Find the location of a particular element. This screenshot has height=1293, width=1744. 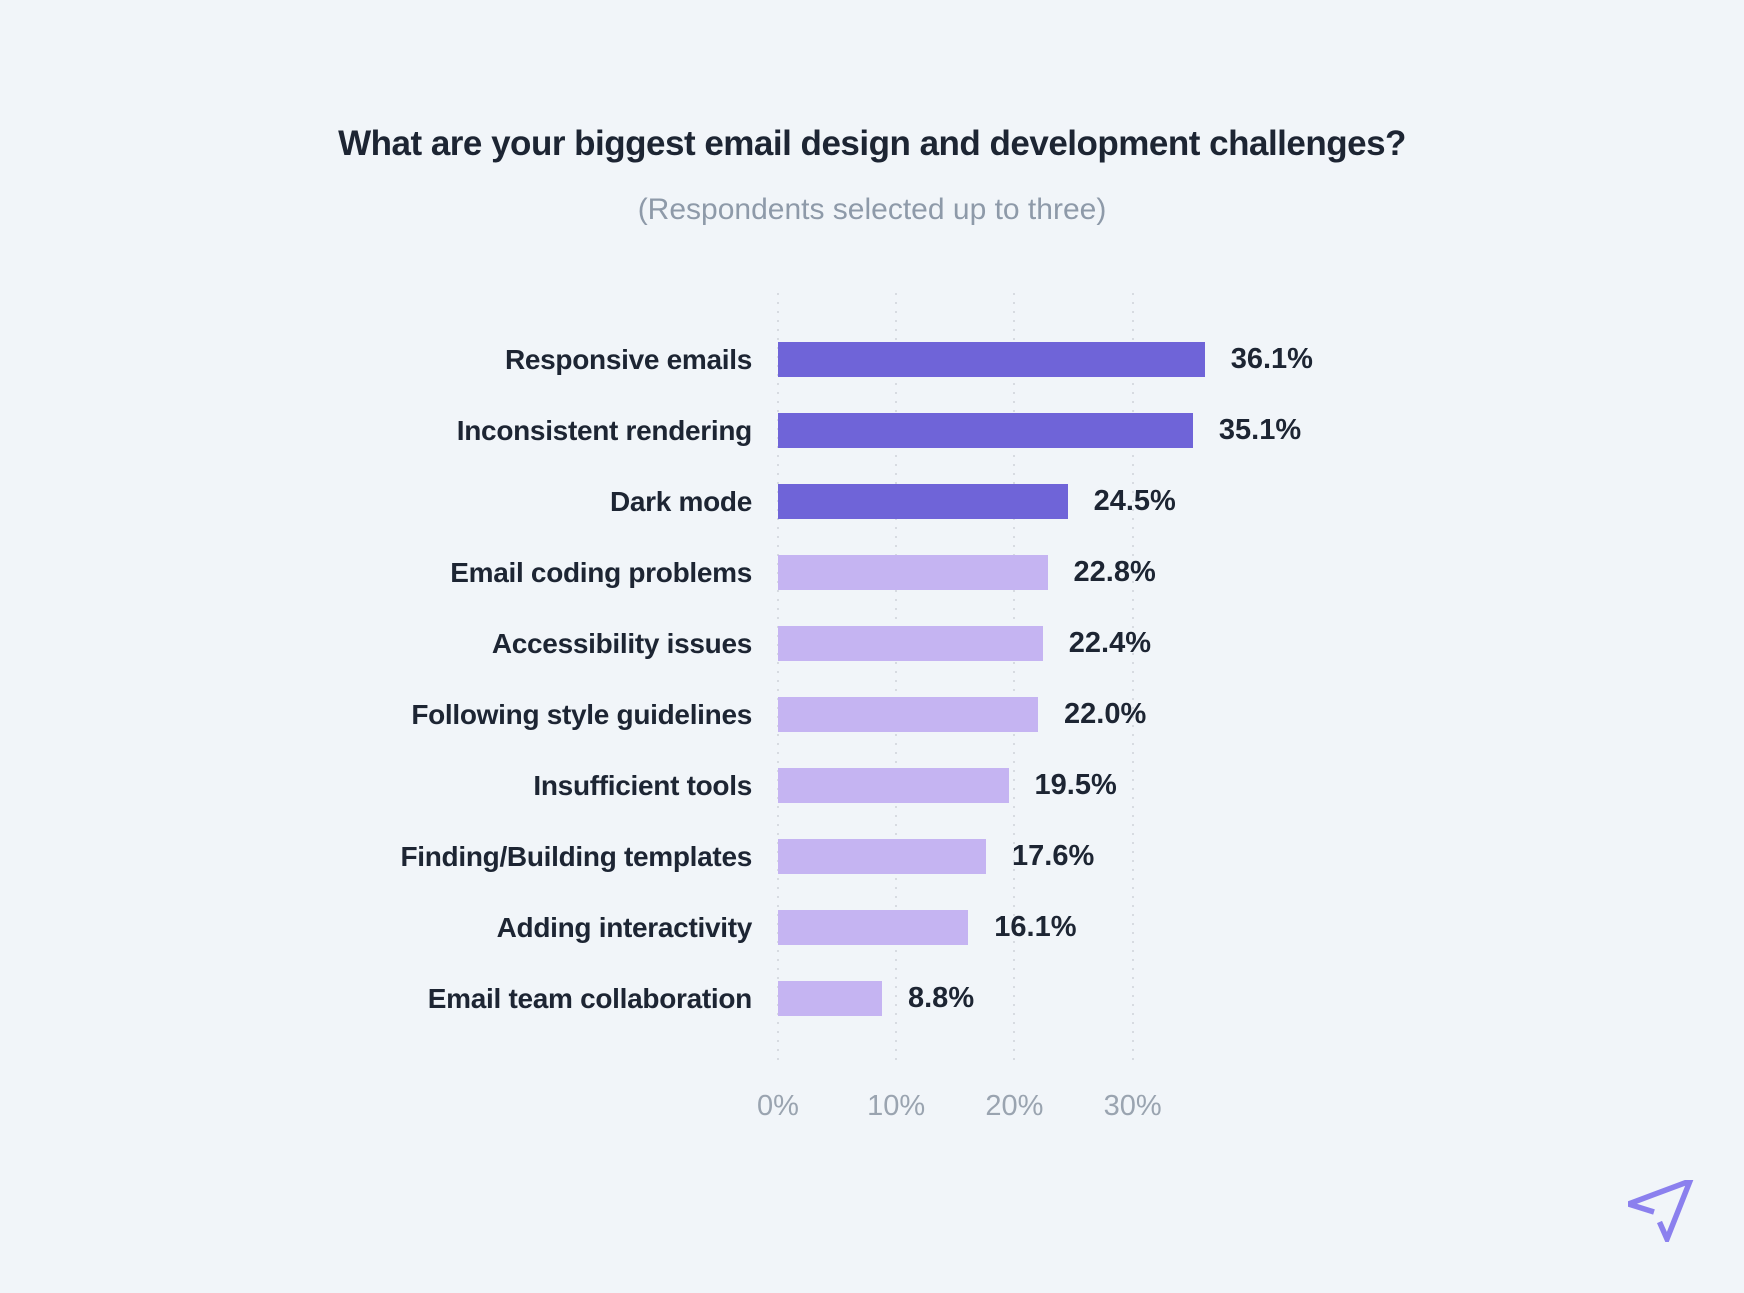

category-label: Finding/Building templates is located at coordinates (576, 856).